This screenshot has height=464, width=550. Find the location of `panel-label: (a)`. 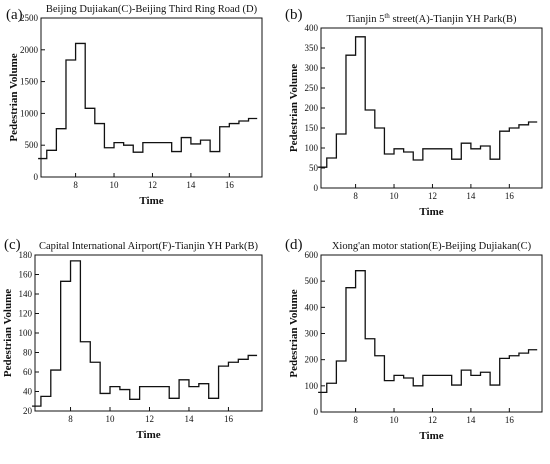

panel-label: (a) is located at coordinates (14, 15).